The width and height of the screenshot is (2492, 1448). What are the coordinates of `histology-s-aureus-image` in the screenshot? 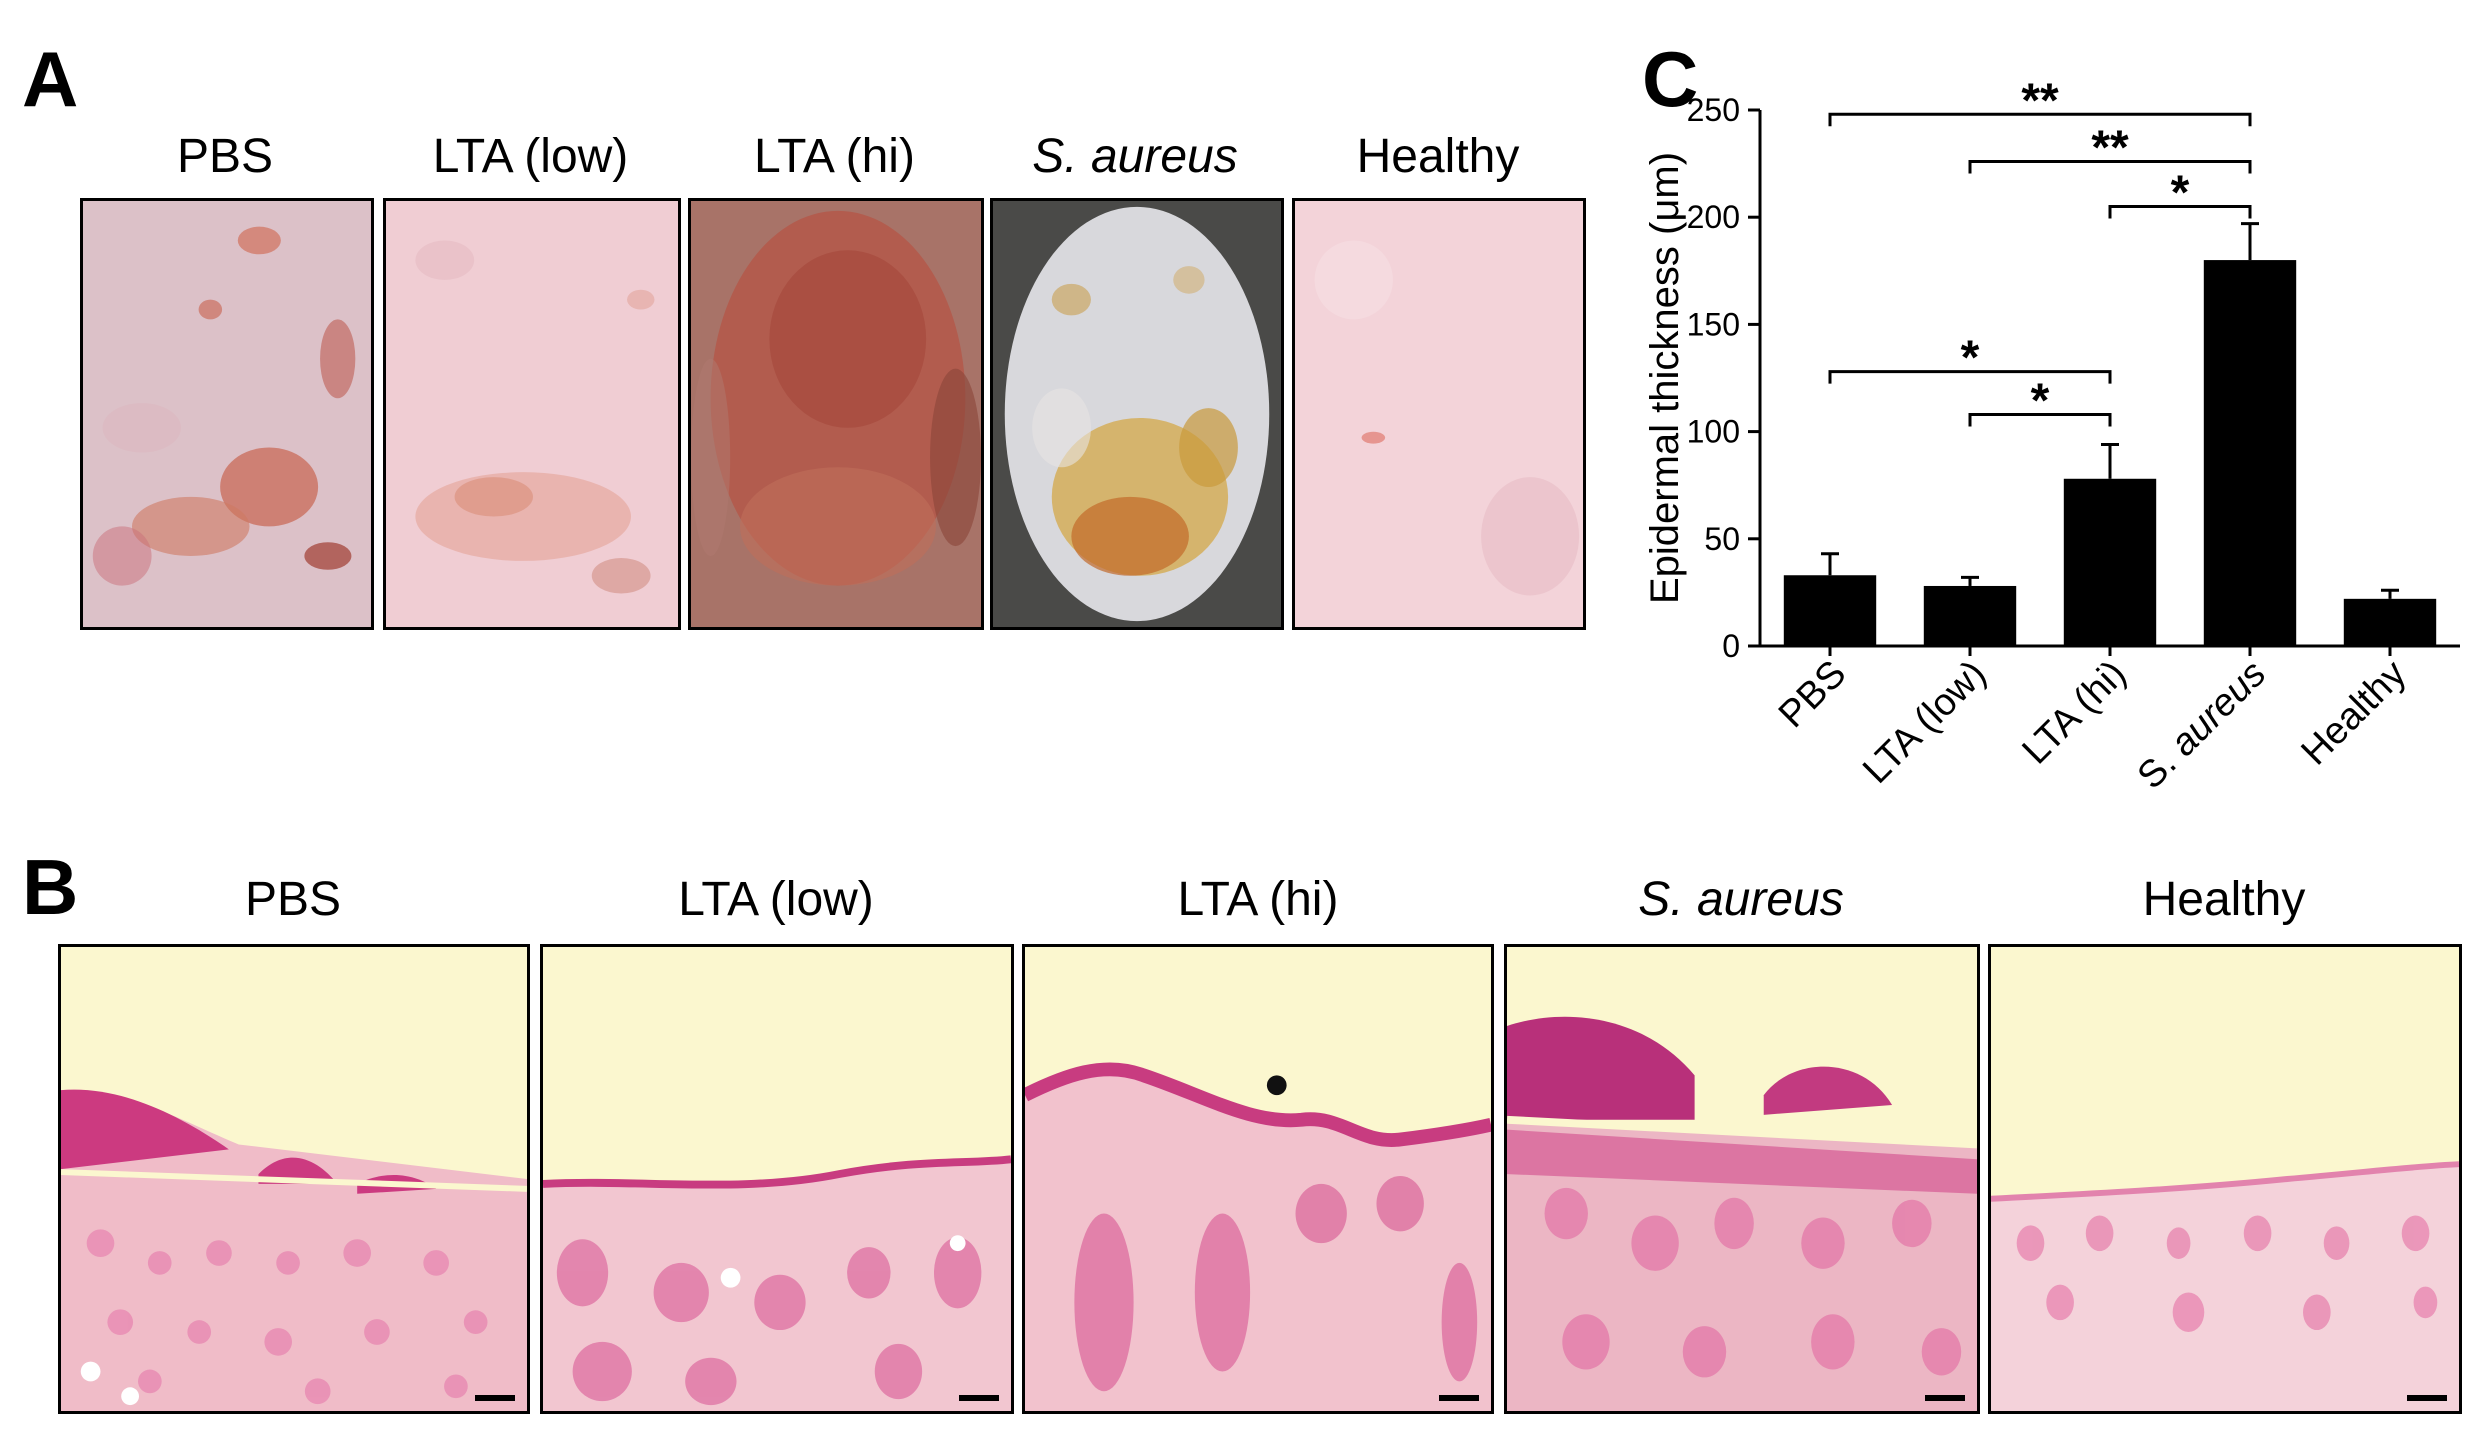 It's located at (1742, 1179).